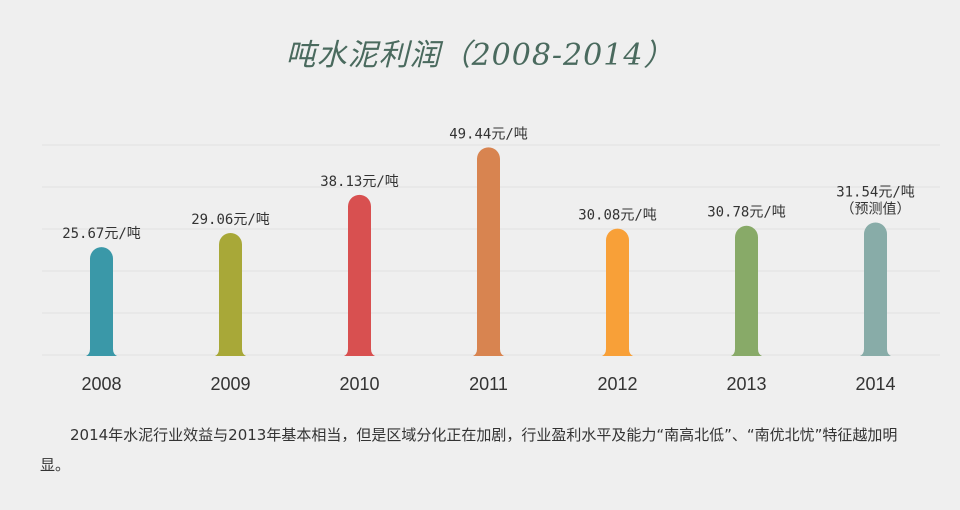  I want to click on value-label-2008: 25.67元/吨, so click(101, 234).